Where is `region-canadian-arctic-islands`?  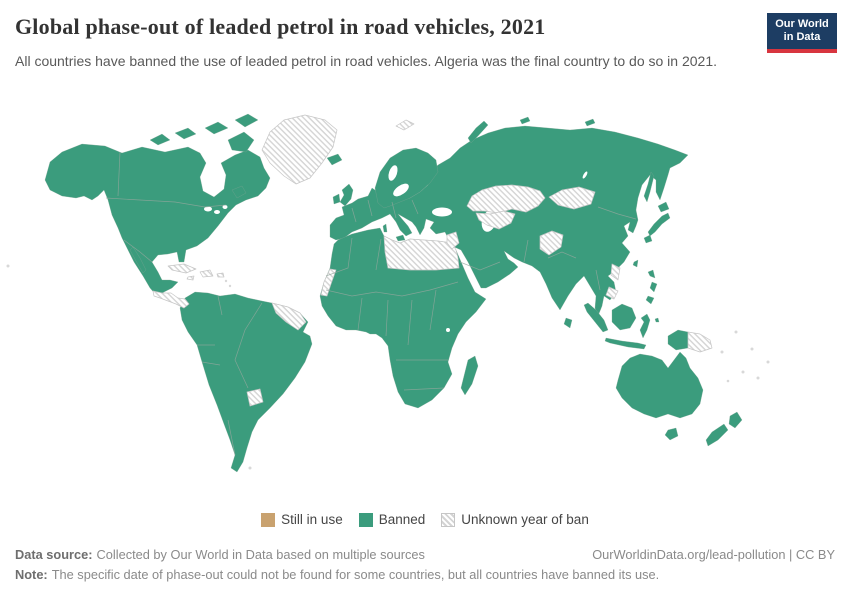 region-canadian-arctic-islands is located at coordinates (204, 133).